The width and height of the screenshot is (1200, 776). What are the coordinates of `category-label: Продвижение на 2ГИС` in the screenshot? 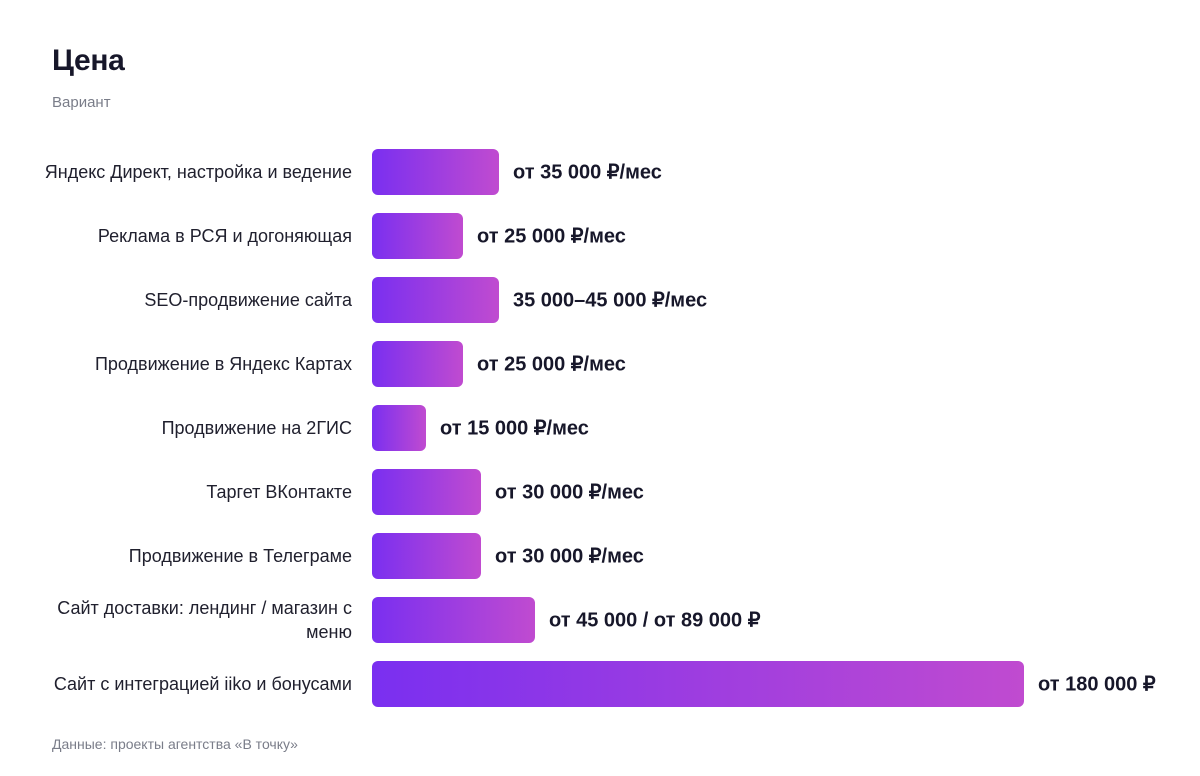 It's located at (256, 428).